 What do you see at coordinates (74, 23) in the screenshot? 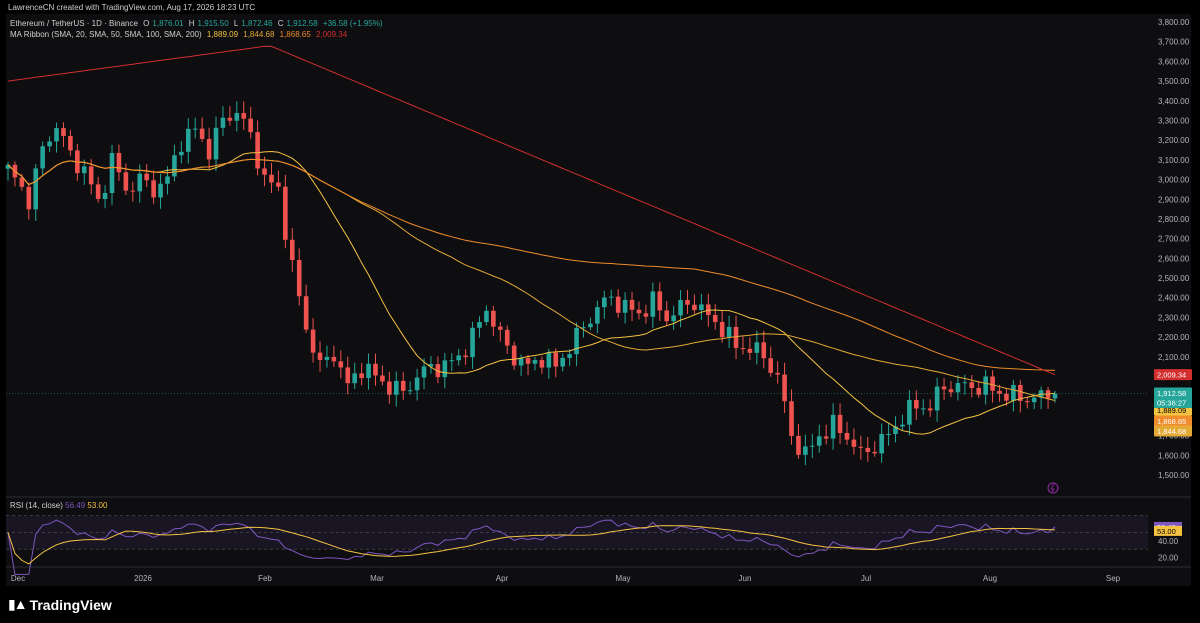
I see `symbol-name: Ethereum / TetherUS · 1D · Binance` at bounding box center [74, 23].